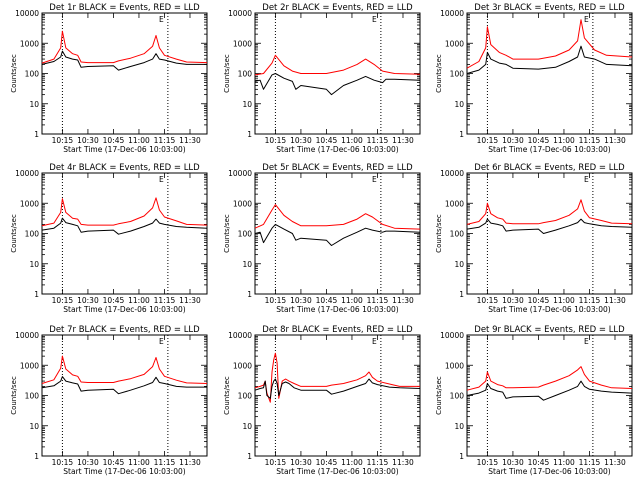  Describe the element at coordinates (337, 330) in the screenshot. I see `panel-title: Det 8r BLACK = Events, RED = LLD` at that location.